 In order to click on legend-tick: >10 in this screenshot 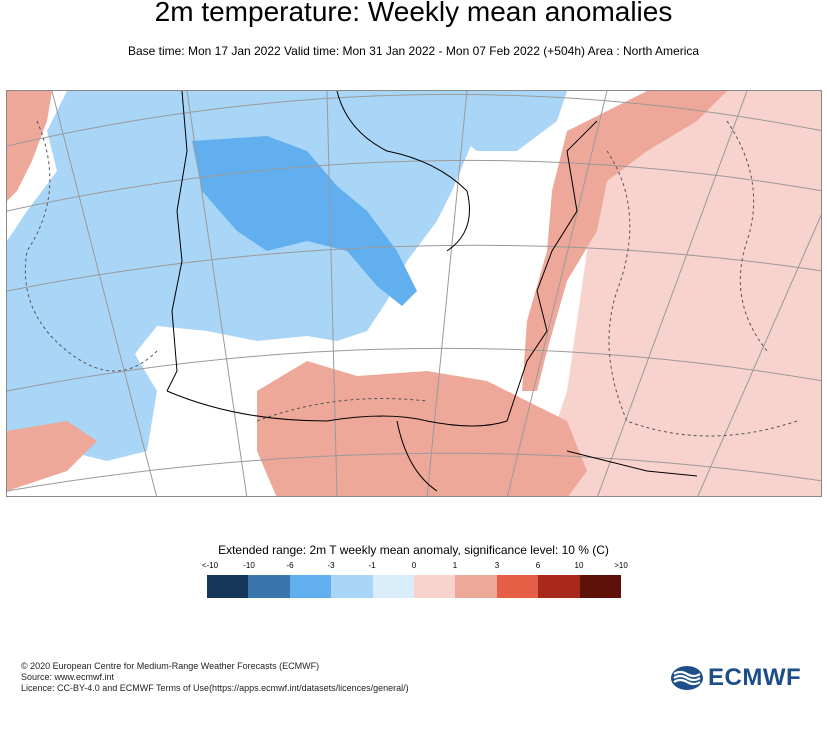, I will do `click(621, 565)`.